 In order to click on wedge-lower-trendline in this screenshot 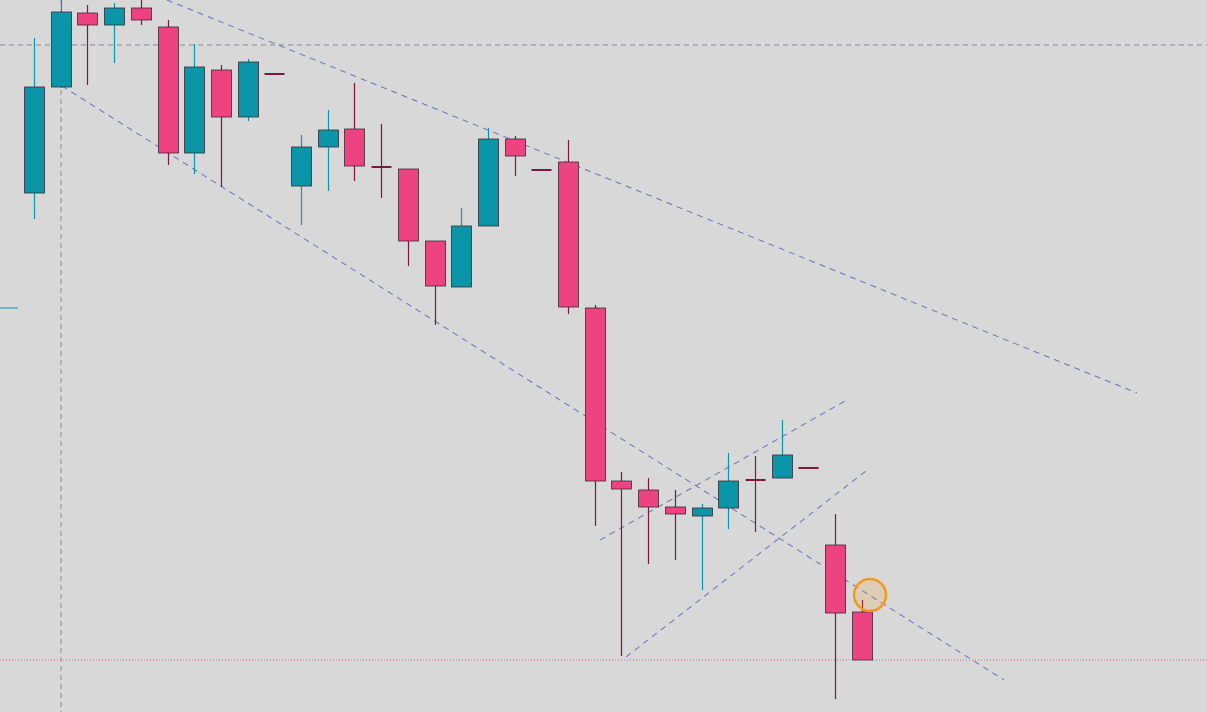, I will do `click(746, 564)`.